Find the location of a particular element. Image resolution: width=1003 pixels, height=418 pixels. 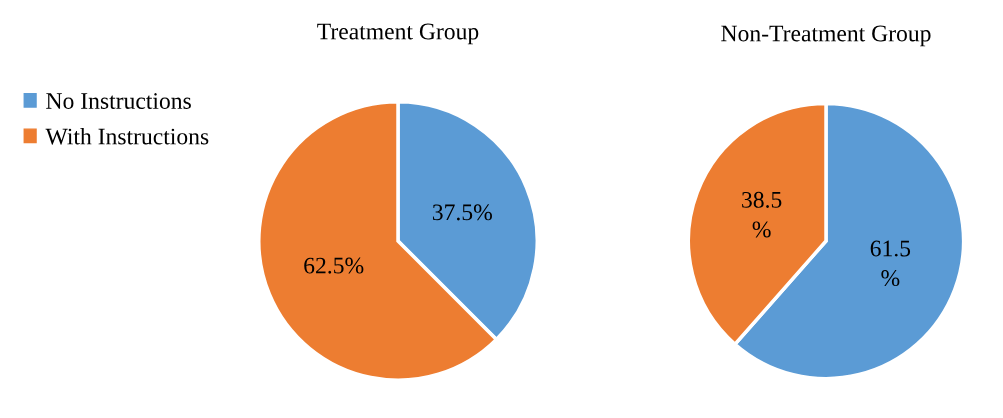

legend-label: No Instructions is located at coordinates (118, 101).